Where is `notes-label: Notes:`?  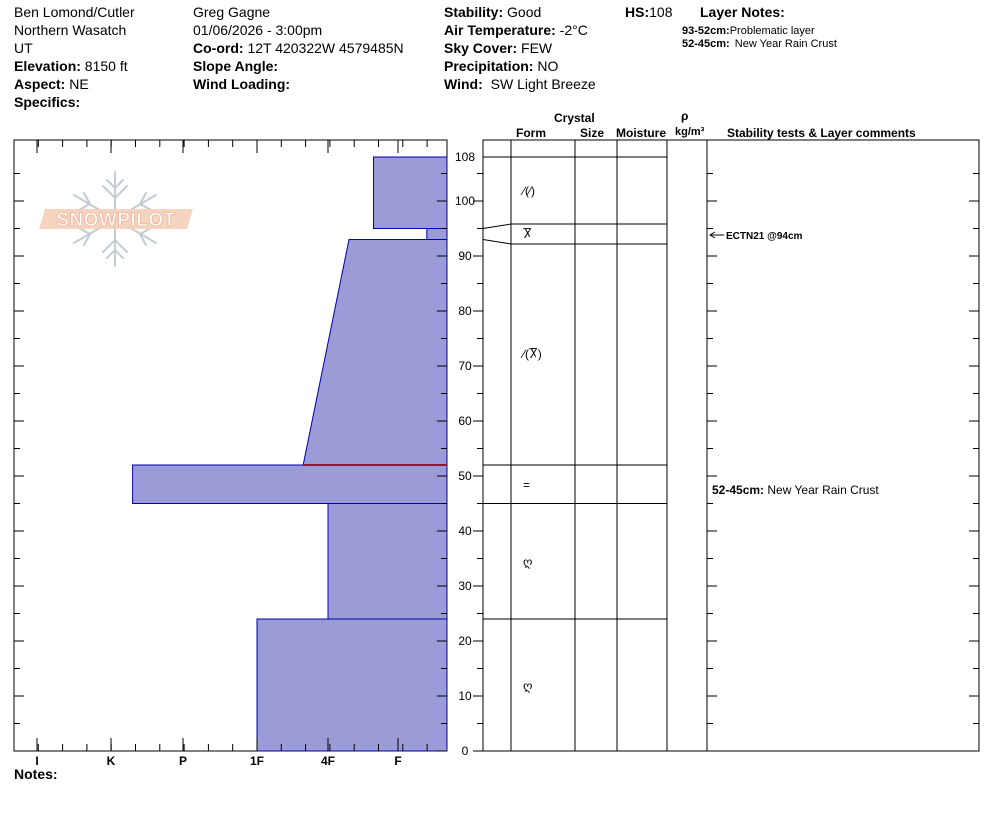 notes-label: Notes: is located at coordinates (36, 774).